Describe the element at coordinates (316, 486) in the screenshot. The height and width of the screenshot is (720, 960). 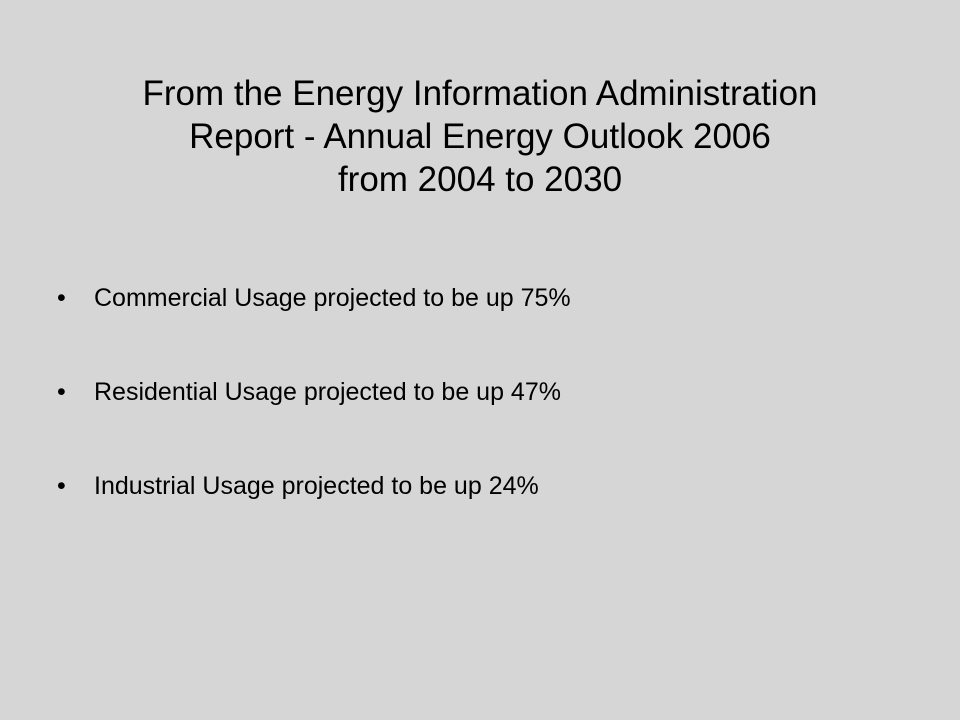
I see `bullet-text: Industrial Usage projected to be up 24%` at that location.